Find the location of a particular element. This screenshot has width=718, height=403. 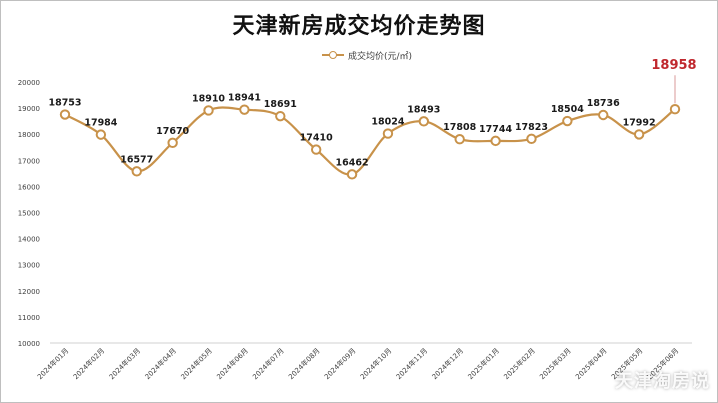

x-tick-label: 2025年03月 is located at coordinates (555, 363).